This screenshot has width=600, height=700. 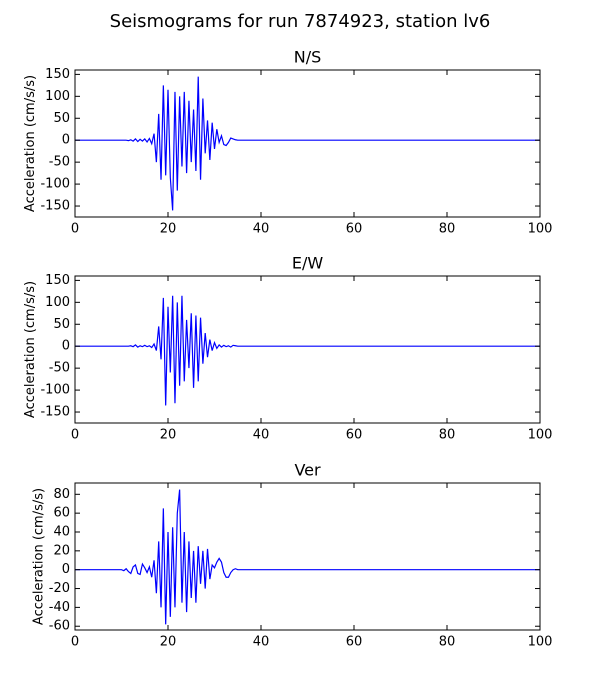 I want to click on y-tick-label: -20, so click(x=59, y=588).